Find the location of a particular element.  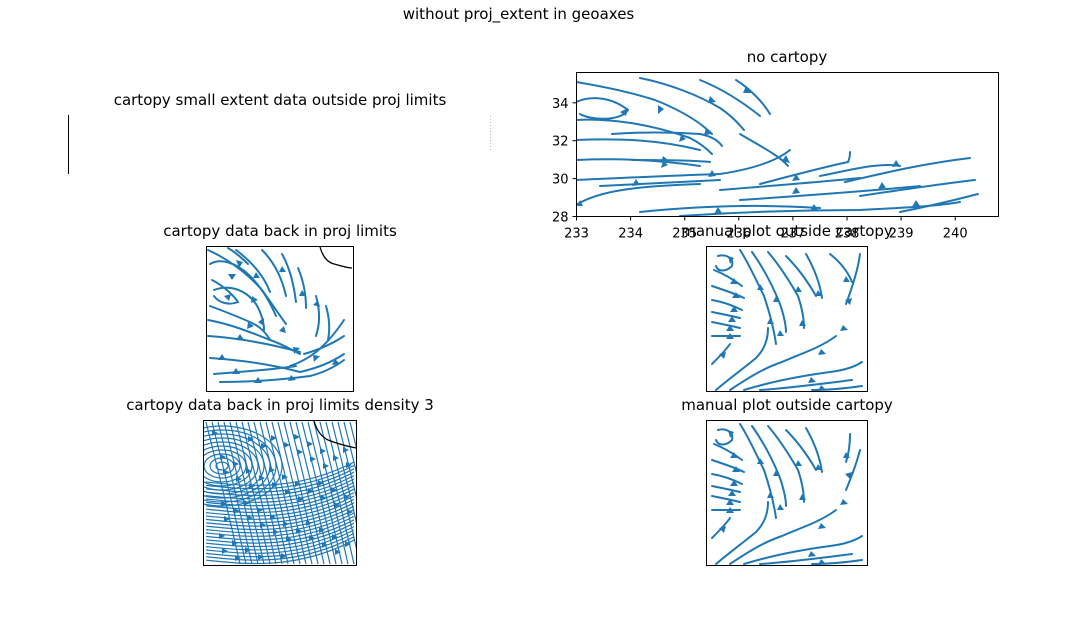

p2-x-tick-label: 240 is located at coordinates (955, 234).